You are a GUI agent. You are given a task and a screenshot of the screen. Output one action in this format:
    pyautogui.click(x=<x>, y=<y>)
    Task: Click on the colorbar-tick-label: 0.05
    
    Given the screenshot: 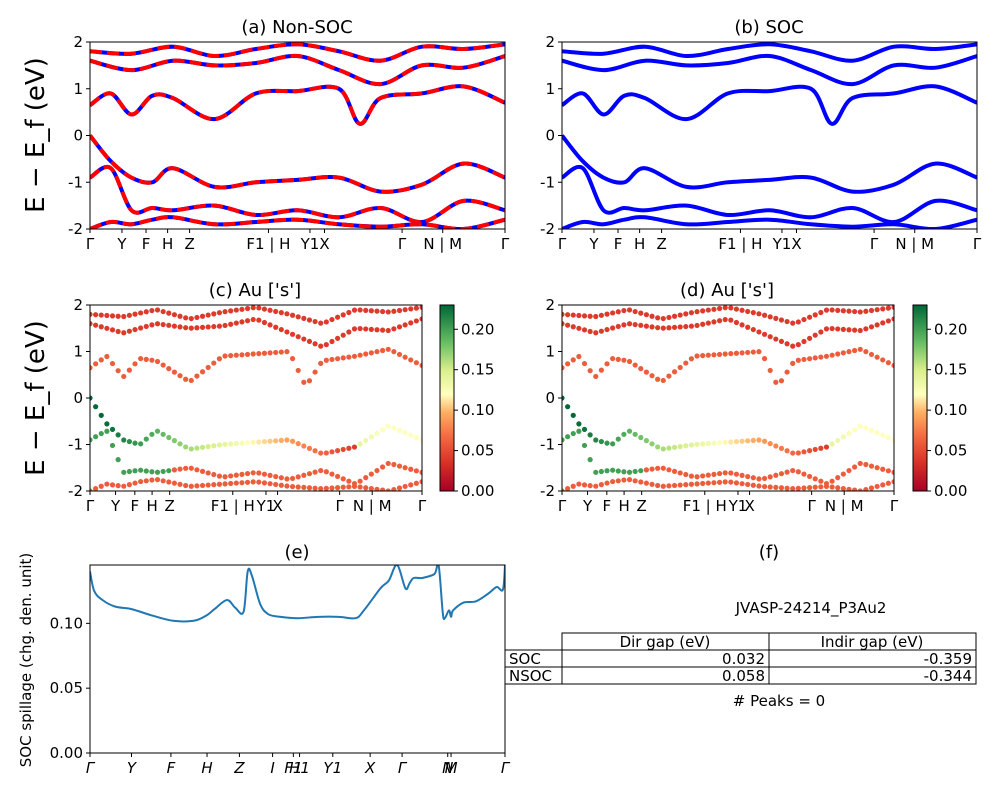 What is the action you would take?
    pyautogui.click(x=477, y=451)
    